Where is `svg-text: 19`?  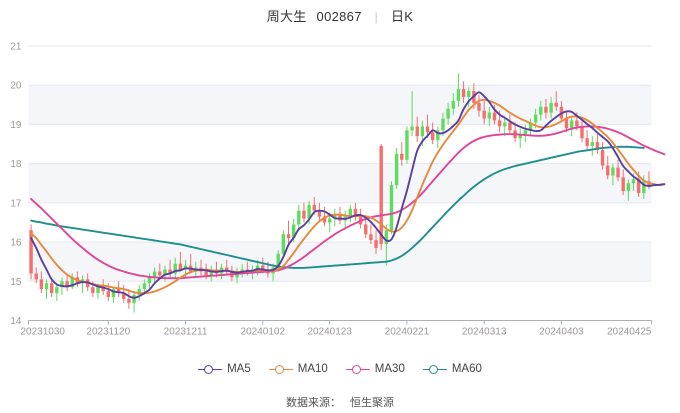
svg-text: 19 is located at coordinates (16, 125).